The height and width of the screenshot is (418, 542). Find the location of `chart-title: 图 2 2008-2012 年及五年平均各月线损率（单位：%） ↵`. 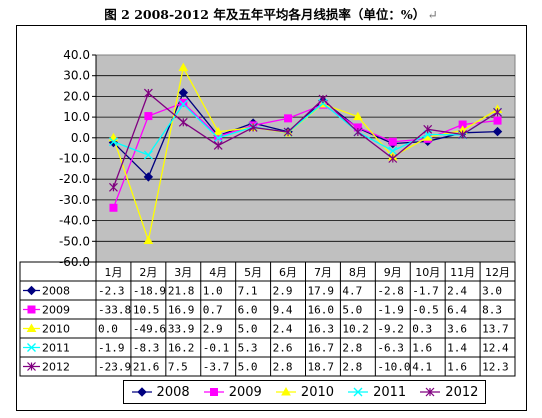

chart-title: 图 2 2008-2012 年及五年平均各月线损率（单位：%） ↵ is located at coordinates (271, 13).